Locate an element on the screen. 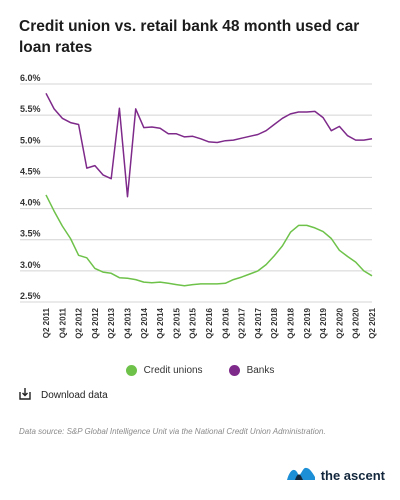 The height and width of the screenshot is (500, 400). legend-item-banks: Banks is located at coordinates (251, 370).